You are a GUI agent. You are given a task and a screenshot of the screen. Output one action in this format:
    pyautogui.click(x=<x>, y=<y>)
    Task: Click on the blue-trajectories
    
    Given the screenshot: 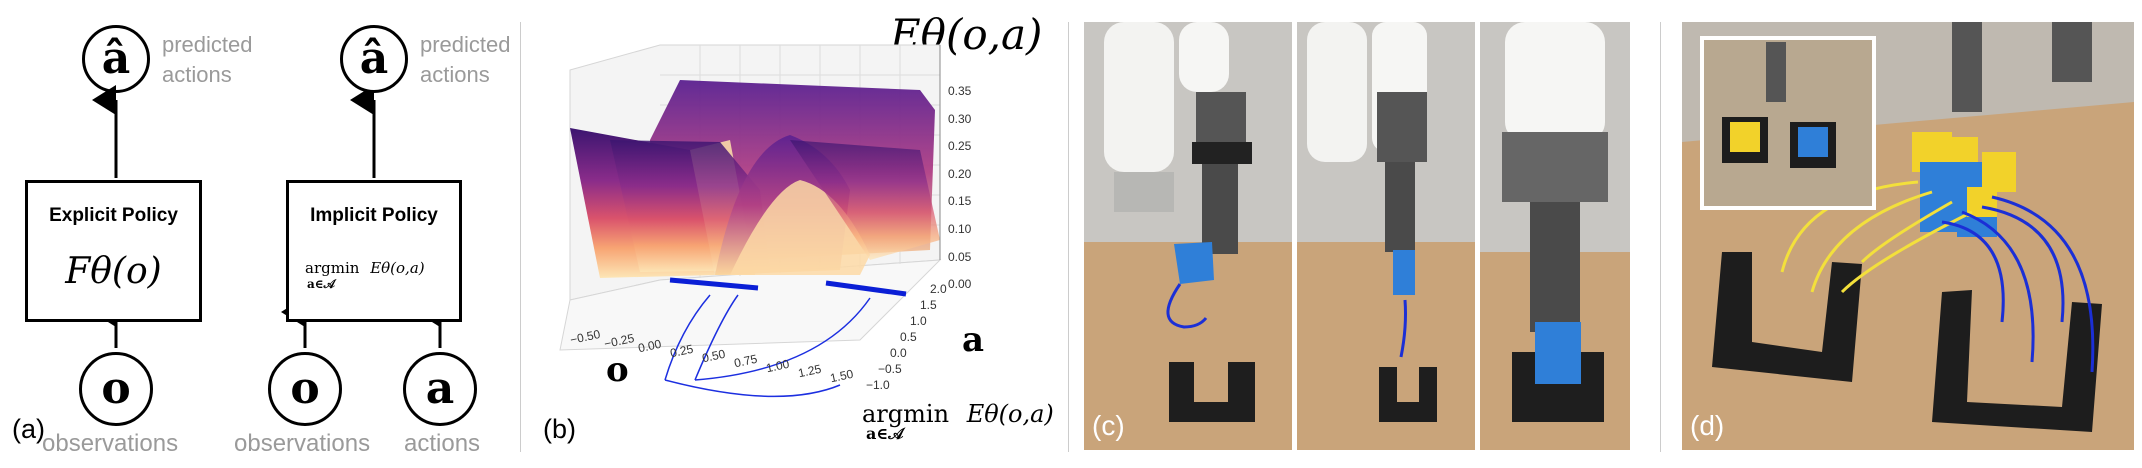 What is the action you would take?
    pyautogui.click(x=2018, y=284)
    